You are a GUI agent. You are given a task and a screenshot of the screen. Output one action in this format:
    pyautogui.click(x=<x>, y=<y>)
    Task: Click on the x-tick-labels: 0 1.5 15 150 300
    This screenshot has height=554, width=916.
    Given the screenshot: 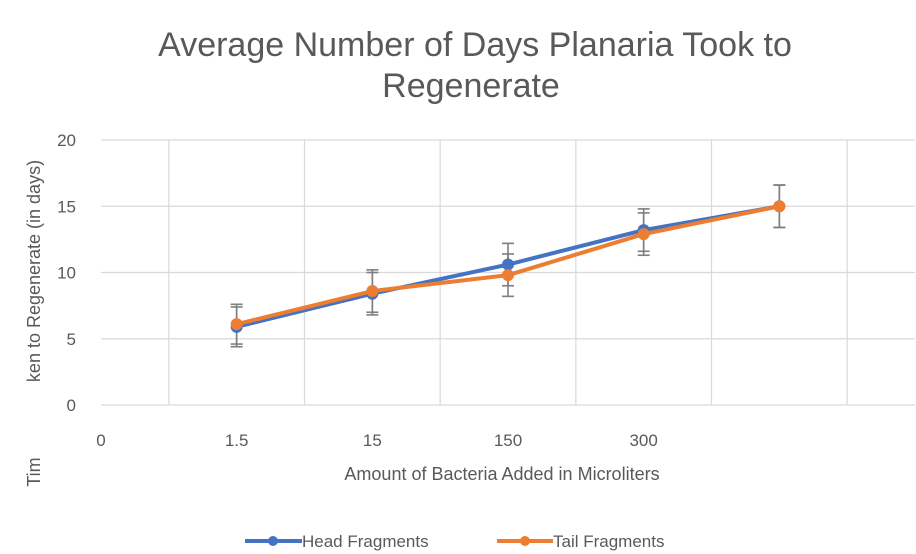 What is the action you would take?
    pyautogui.click(x=377, y=440)
    